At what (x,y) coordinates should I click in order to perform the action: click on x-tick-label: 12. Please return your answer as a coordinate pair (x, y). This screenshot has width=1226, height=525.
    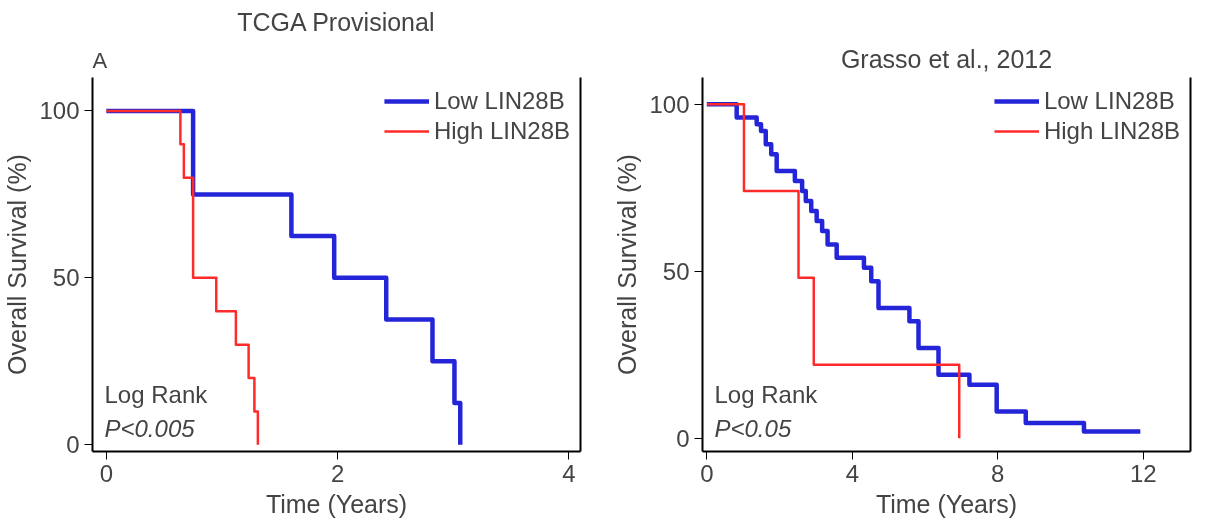
    Looking at the image, I should click on (1143, 473).